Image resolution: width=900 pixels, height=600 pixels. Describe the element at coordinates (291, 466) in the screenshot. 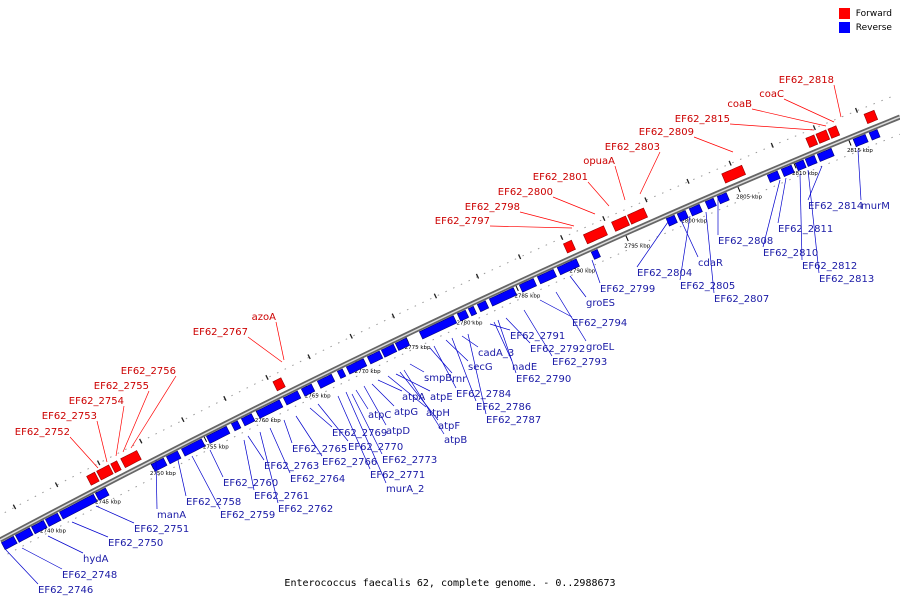

I see `gene-label-ef62_2763: EF62_2763` at that location.